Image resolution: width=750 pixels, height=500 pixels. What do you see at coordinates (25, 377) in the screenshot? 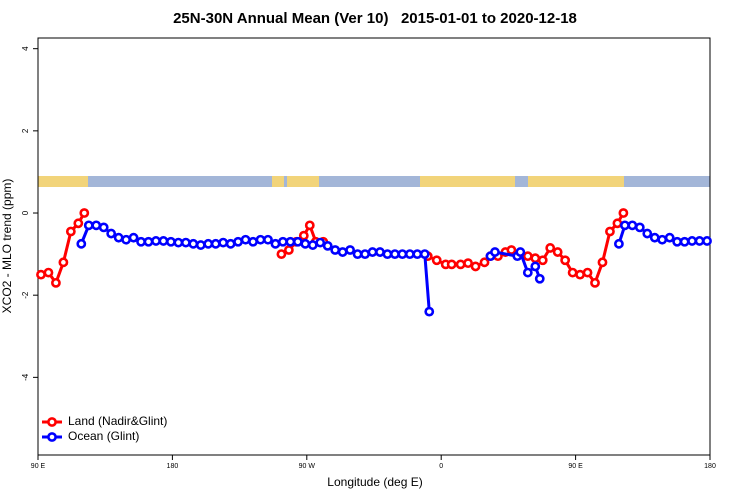
I see `y-tick-label: -4` at bounding box center [25, 377].